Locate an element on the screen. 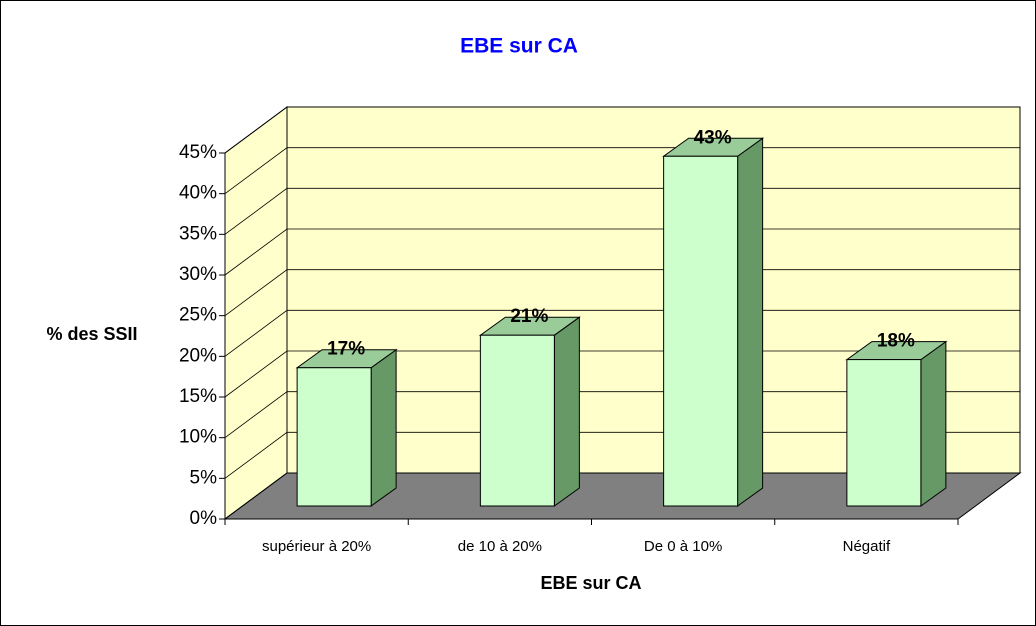 The height and width of the screenshot is (626, 1036). data-label: 21% is located at coordinates (529, 316).